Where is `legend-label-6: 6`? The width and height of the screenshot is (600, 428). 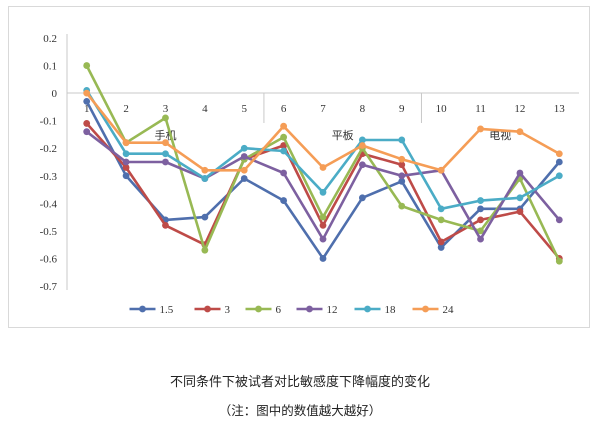
legend-label-6: 6 is located at coordinates (279, 310).